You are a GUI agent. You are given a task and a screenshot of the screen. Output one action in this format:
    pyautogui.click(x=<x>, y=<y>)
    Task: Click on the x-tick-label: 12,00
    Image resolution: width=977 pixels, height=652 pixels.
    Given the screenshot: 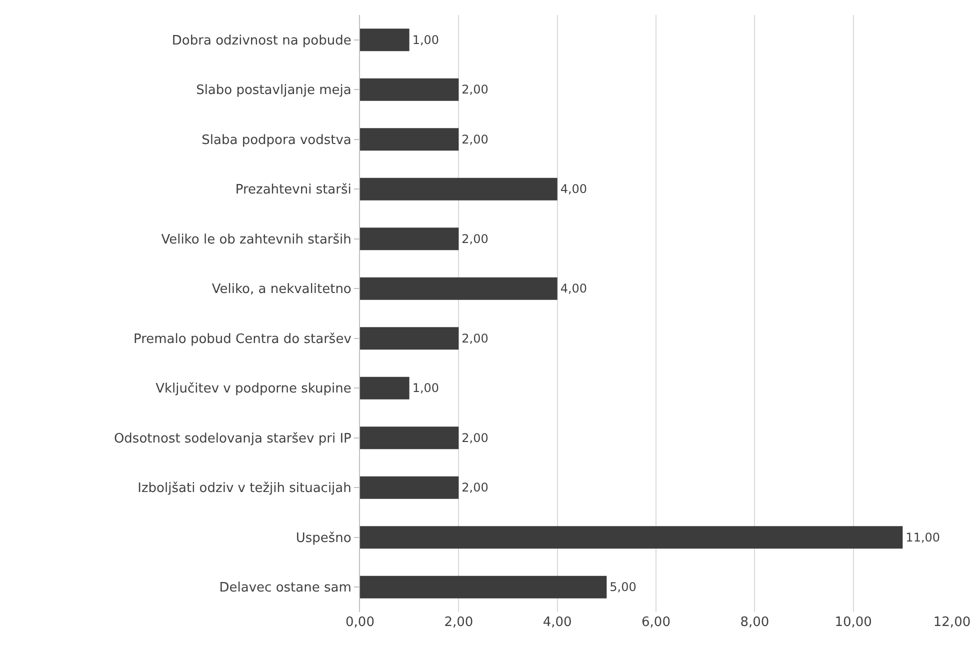 What is the action you would take?
    pyautogui.click(x=952, y=622)
    